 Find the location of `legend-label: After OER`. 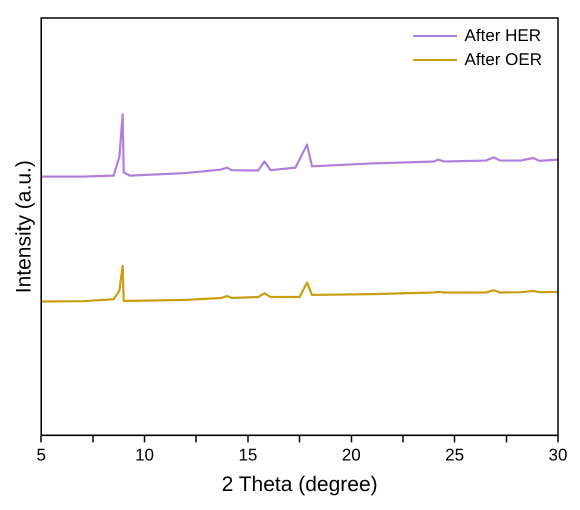

legend-label: After OER is located at coordinates (503, 60).